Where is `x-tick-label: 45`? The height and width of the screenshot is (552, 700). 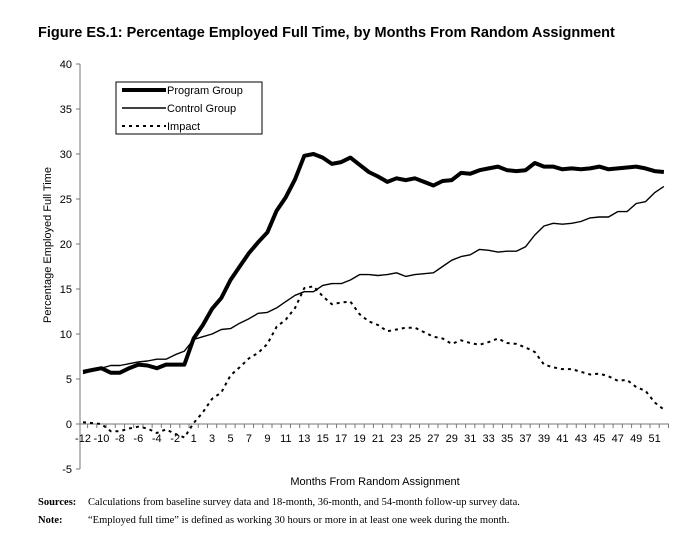
x-tick-label: 45 is located at coordinates (599, 439).